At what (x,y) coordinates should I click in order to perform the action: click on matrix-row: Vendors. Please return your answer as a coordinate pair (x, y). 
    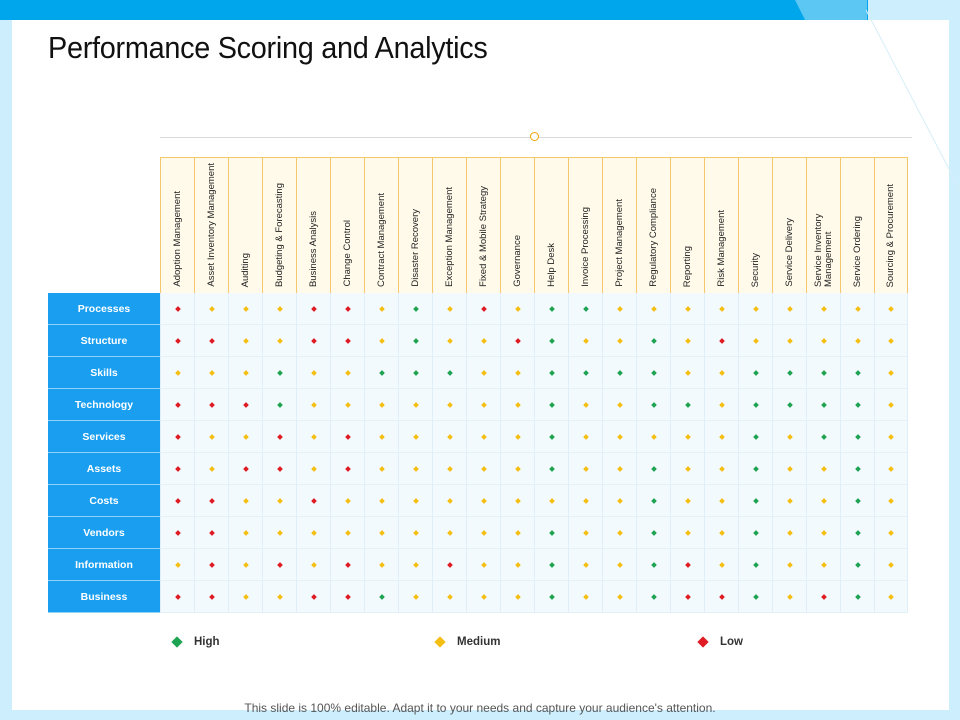
    Looking at the image, I should click on (478, 533).